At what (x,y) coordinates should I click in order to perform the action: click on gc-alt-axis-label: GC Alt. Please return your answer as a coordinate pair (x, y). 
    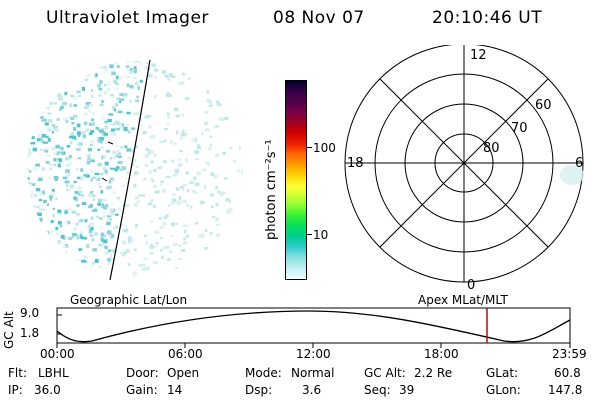
    Looking at the image, I should click on (9, 330).